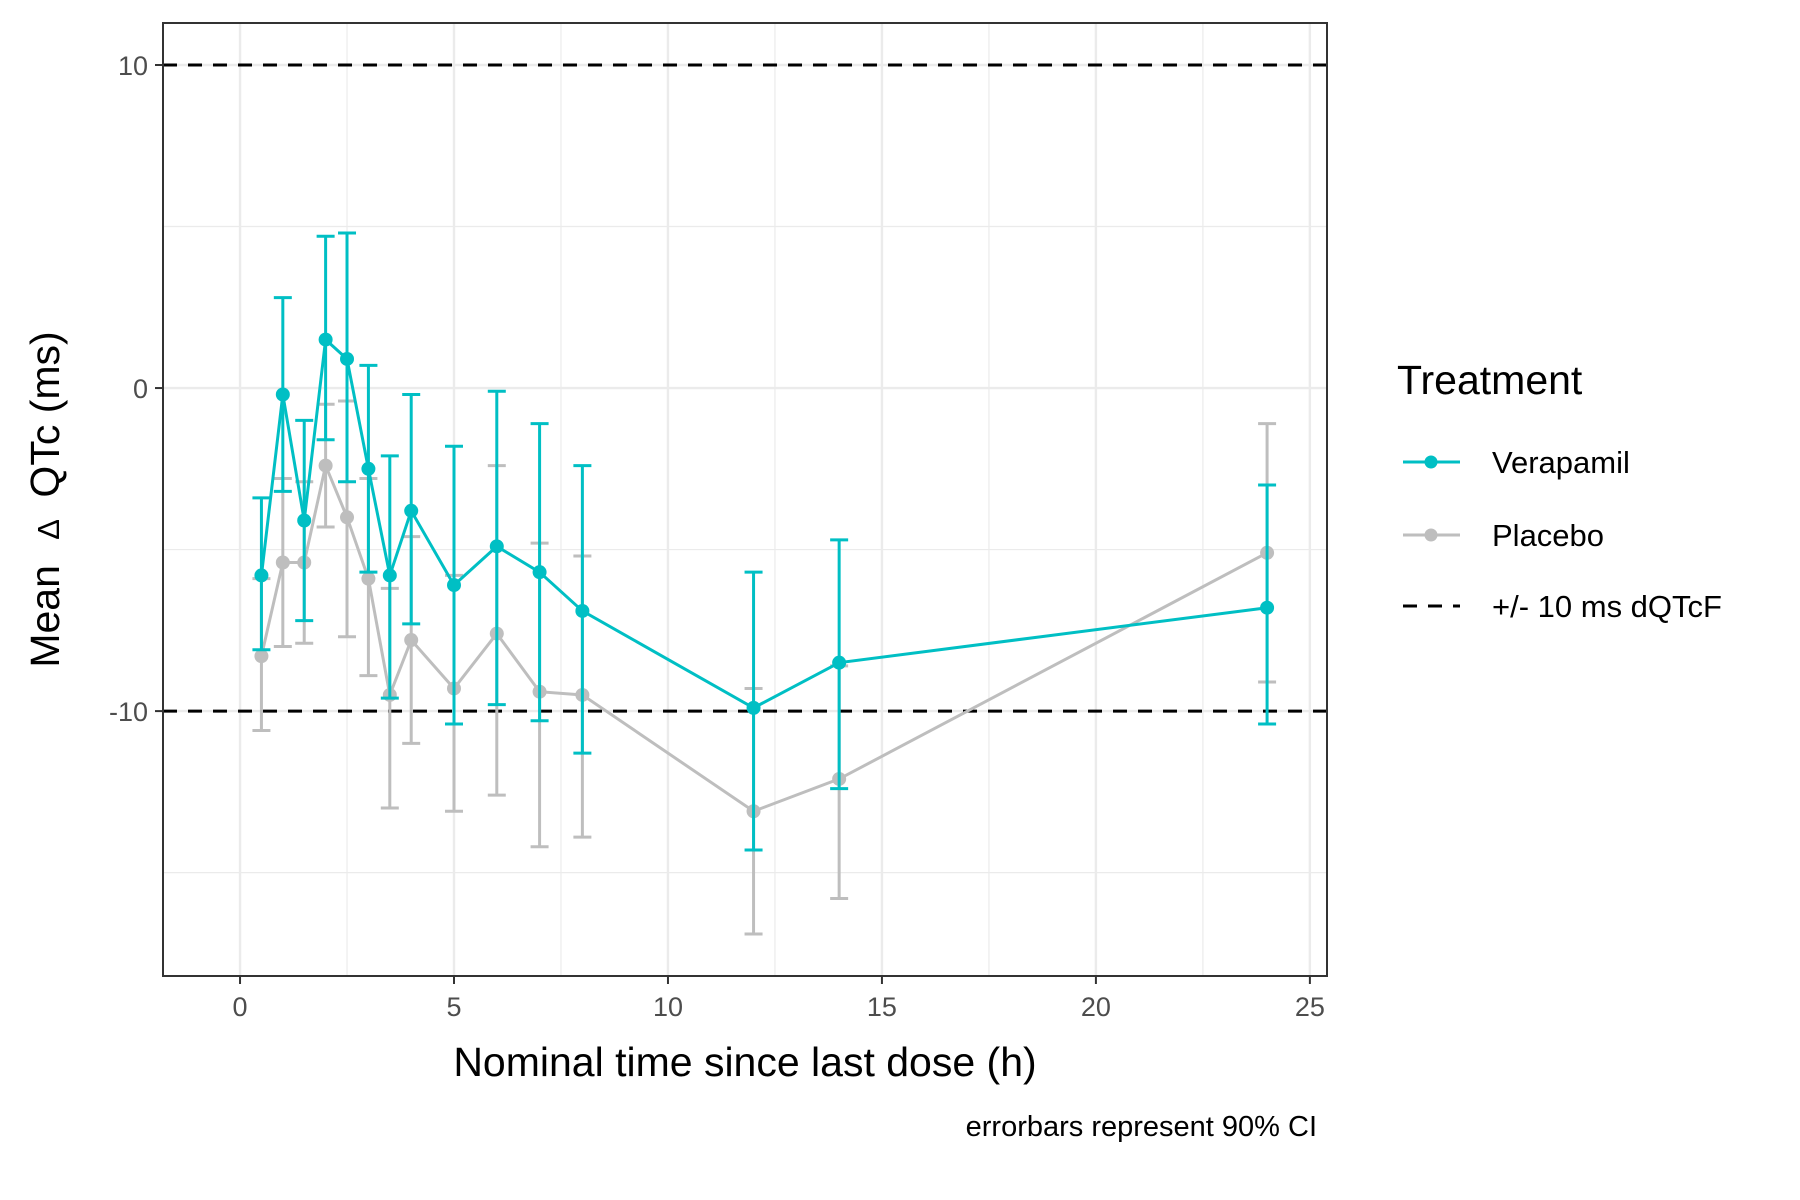 This screenshot has height=1200, width=1800. I want to click on y-axis-title-prefix: Mean, so click(45, 616).